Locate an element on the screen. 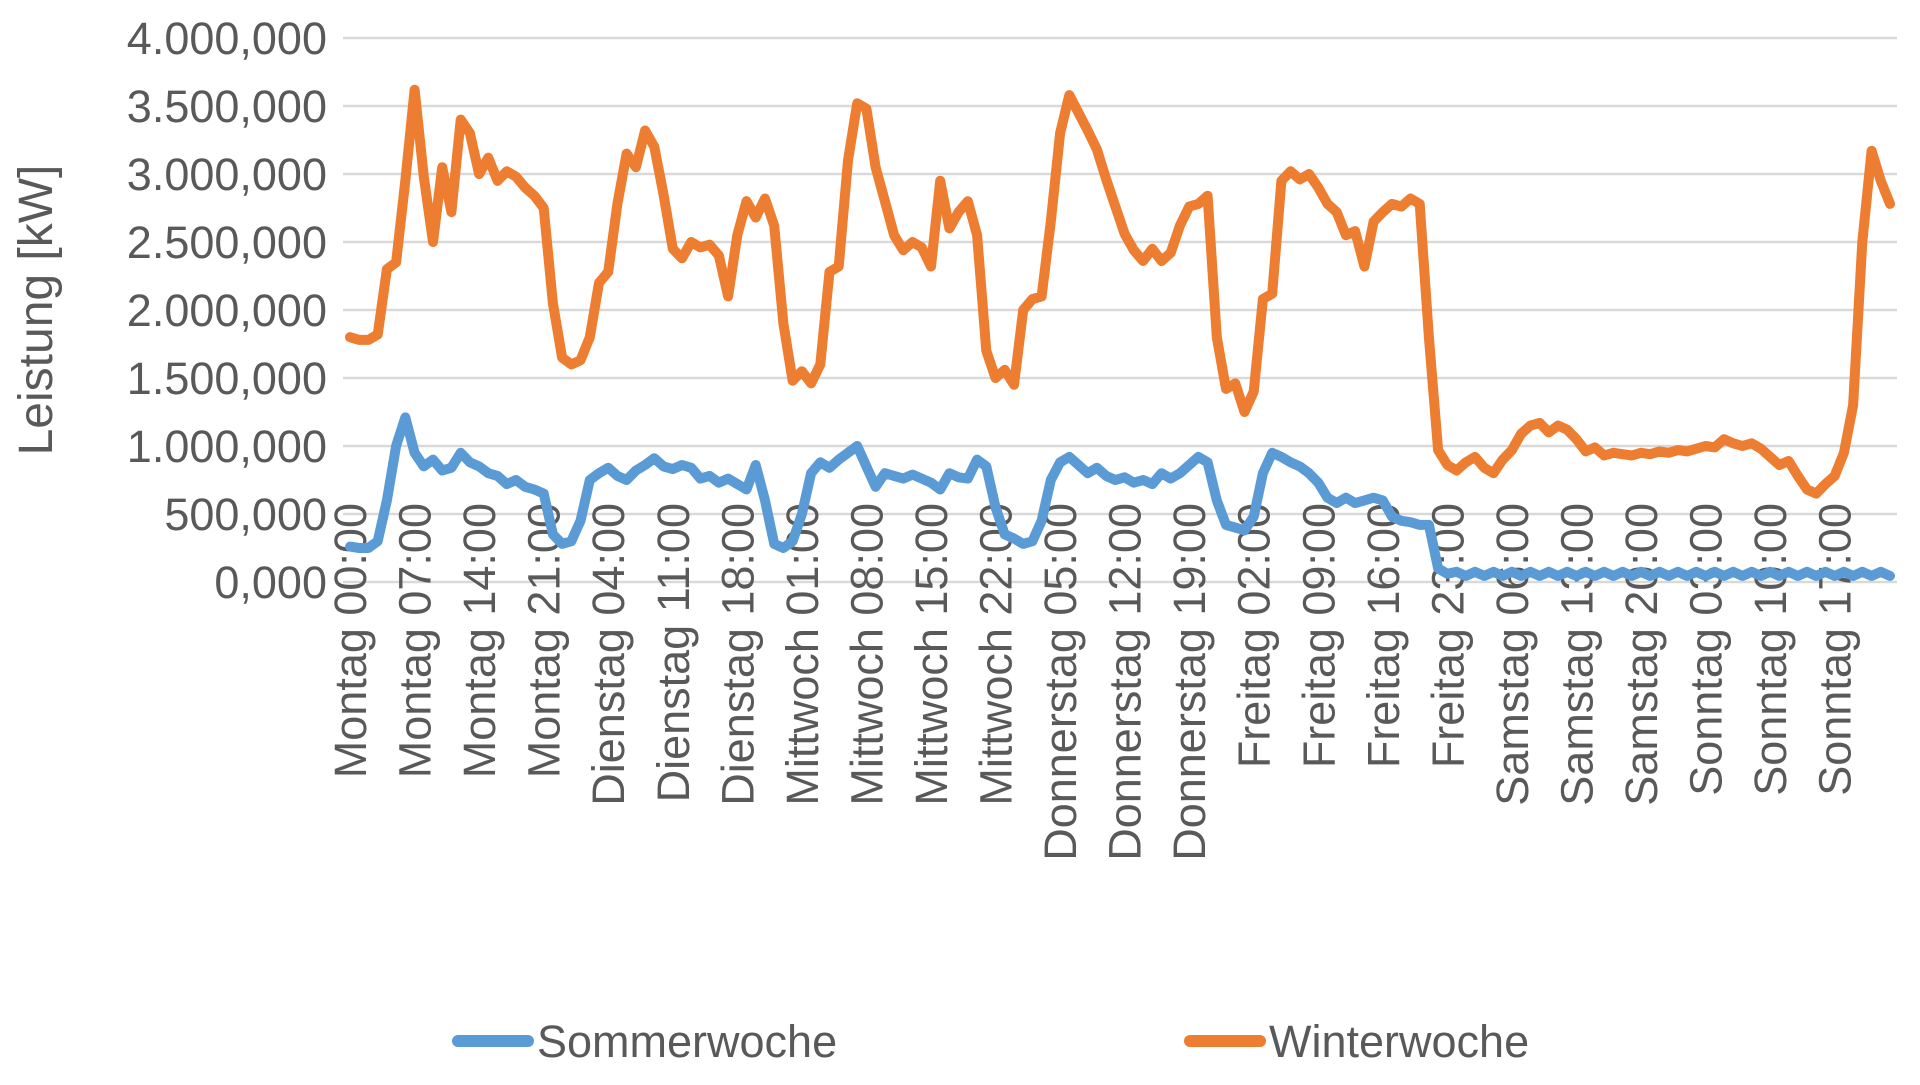  y-axis-title: Leistung [kW] is located at coordinates (36, 310).